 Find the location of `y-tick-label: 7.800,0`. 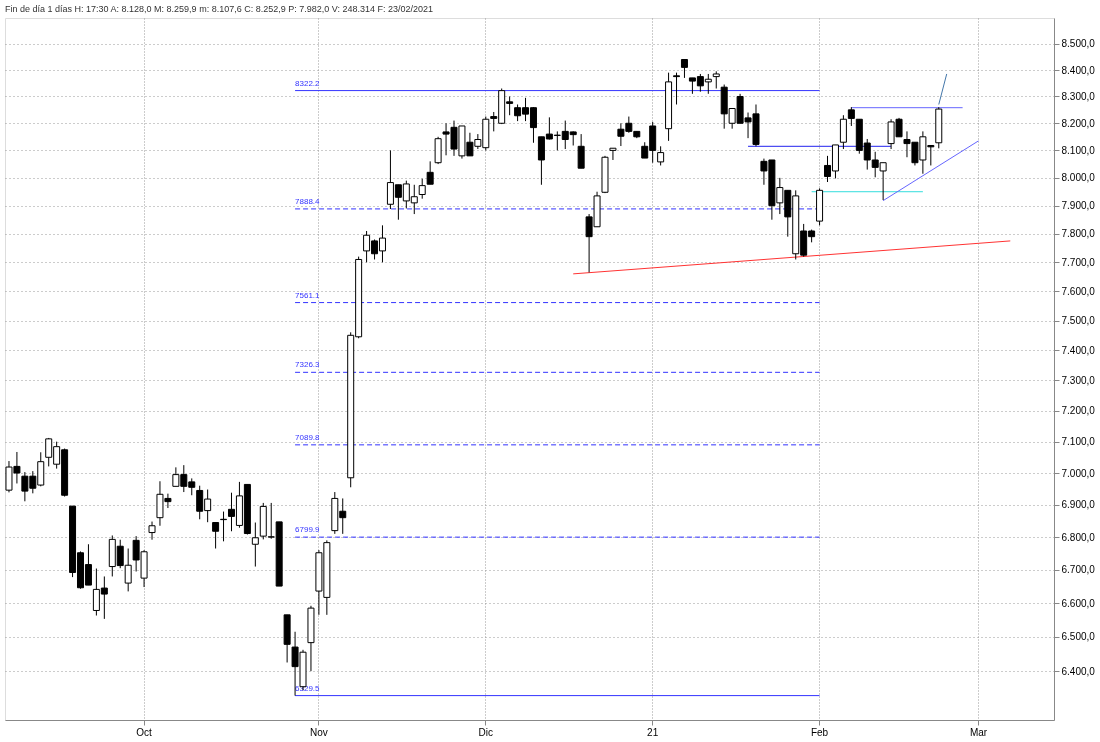

y-tick-label: 7.800,0 is located at coordinates (1078, 234).